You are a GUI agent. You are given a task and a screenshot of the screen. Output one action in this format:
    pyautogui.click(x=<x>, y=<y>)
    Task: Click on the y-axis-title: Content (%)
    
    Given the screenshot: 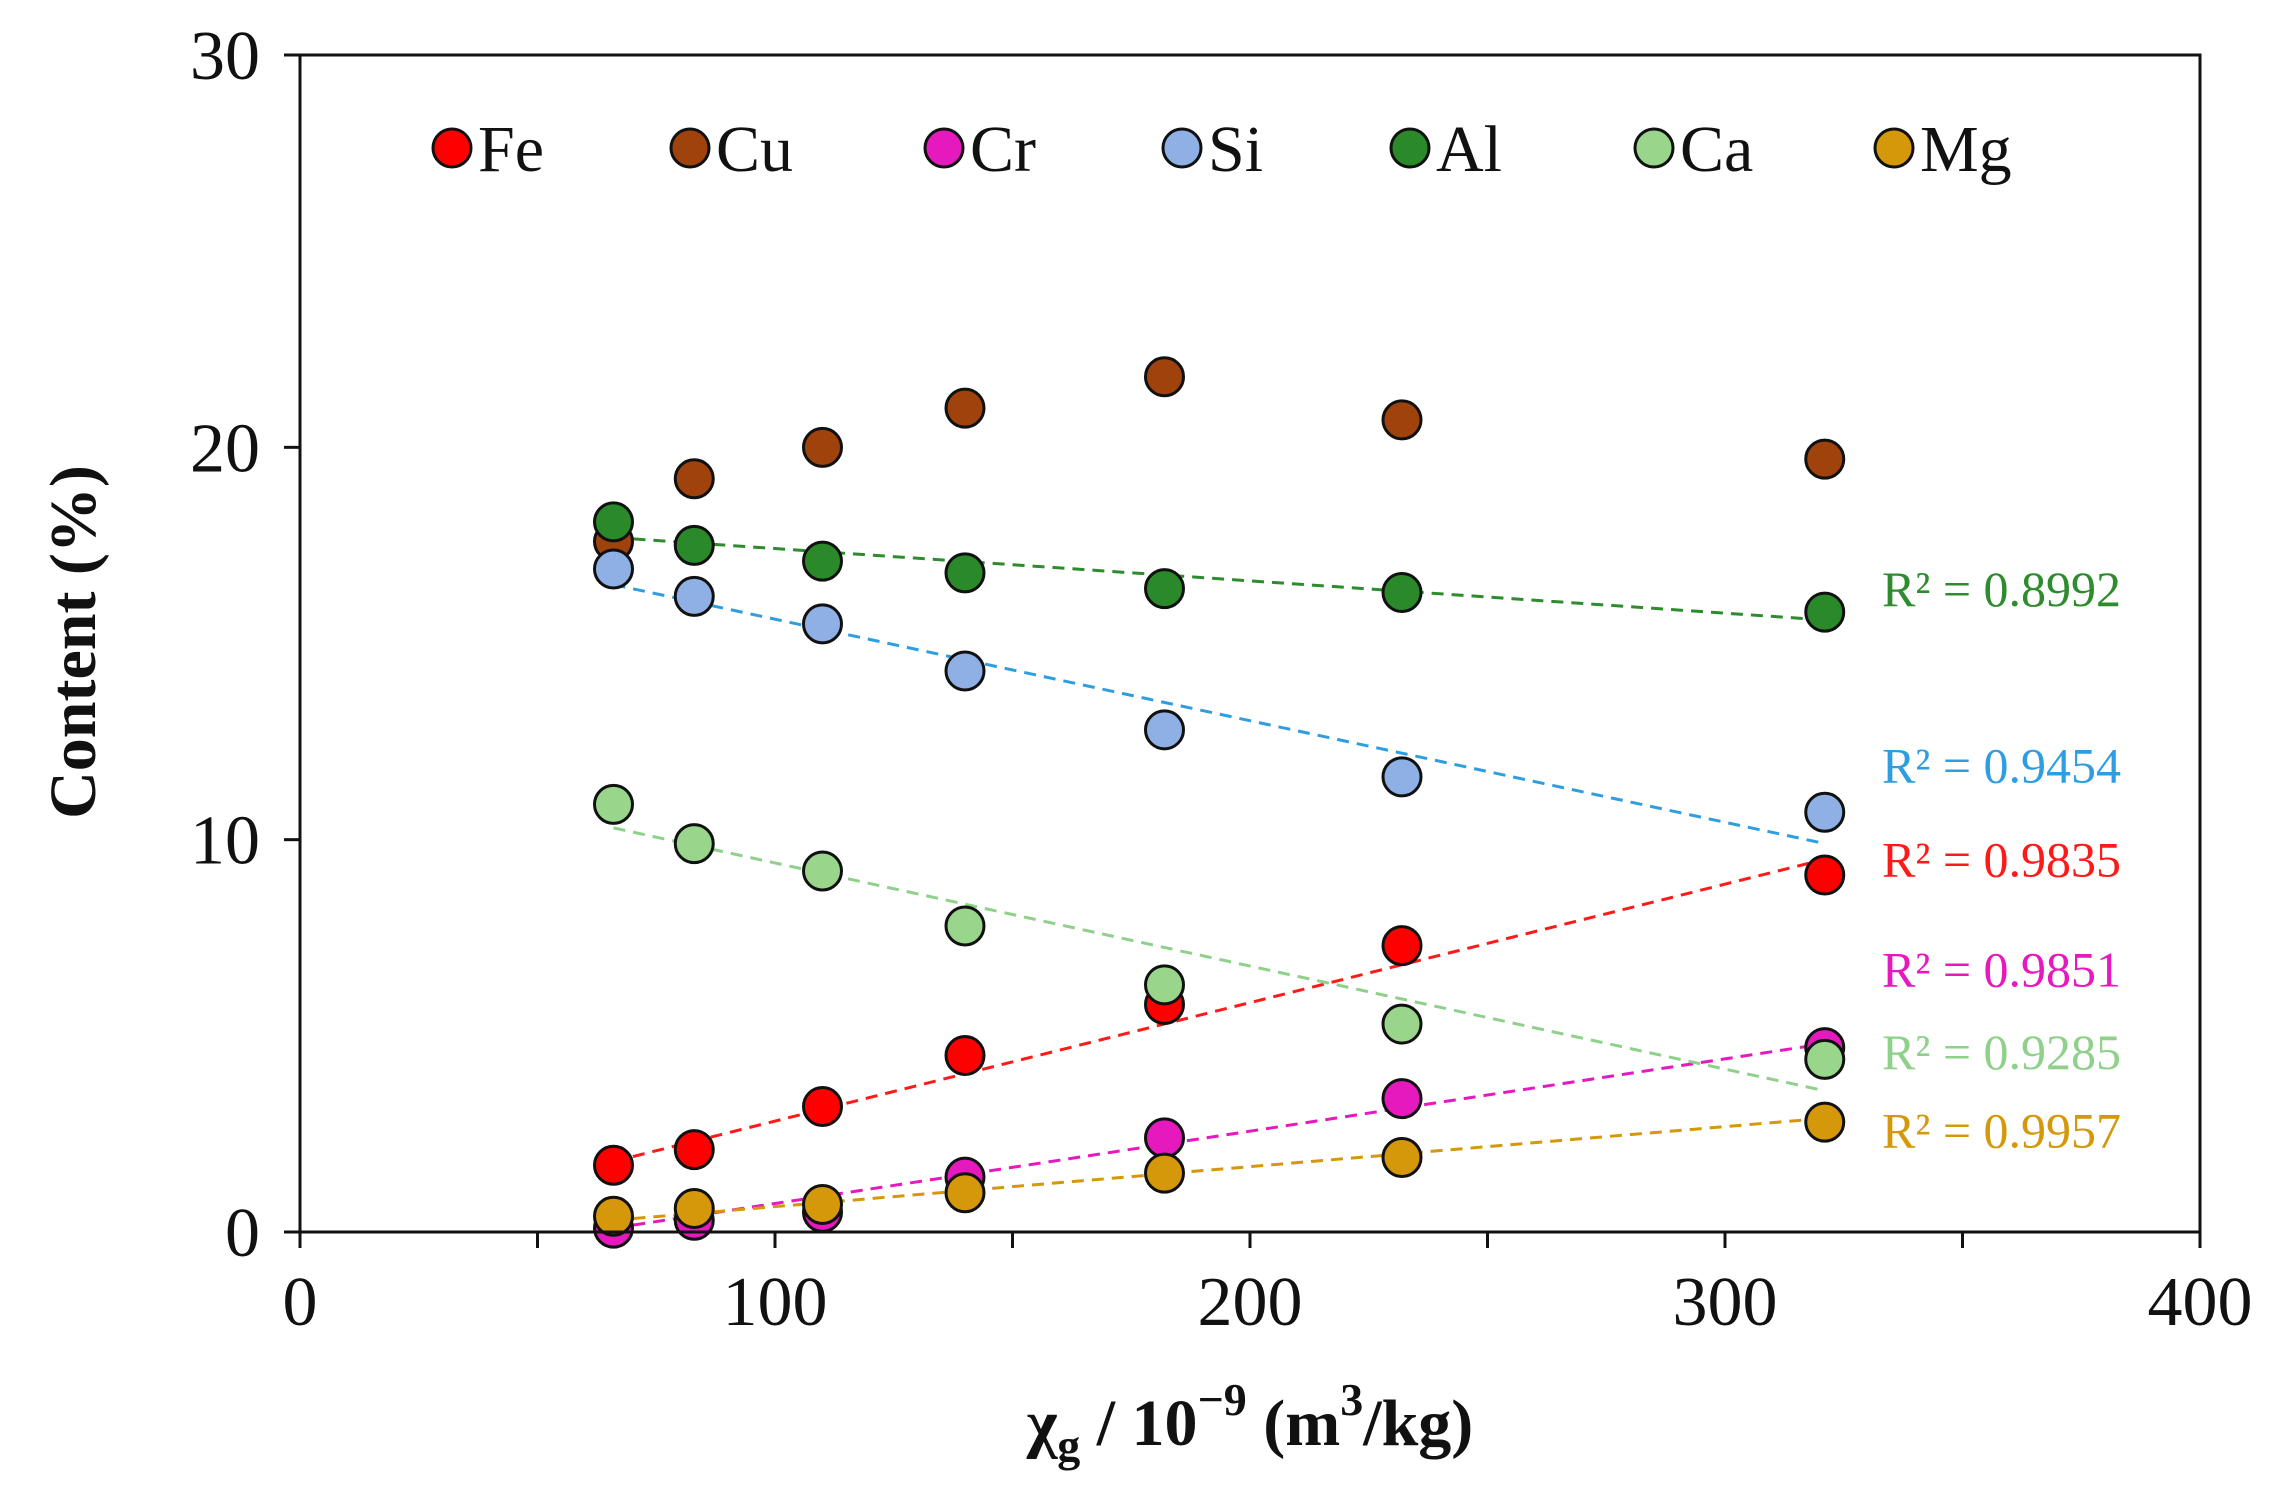 What is the action you would take?
    pyautogui.click(x=73, y=642)
    